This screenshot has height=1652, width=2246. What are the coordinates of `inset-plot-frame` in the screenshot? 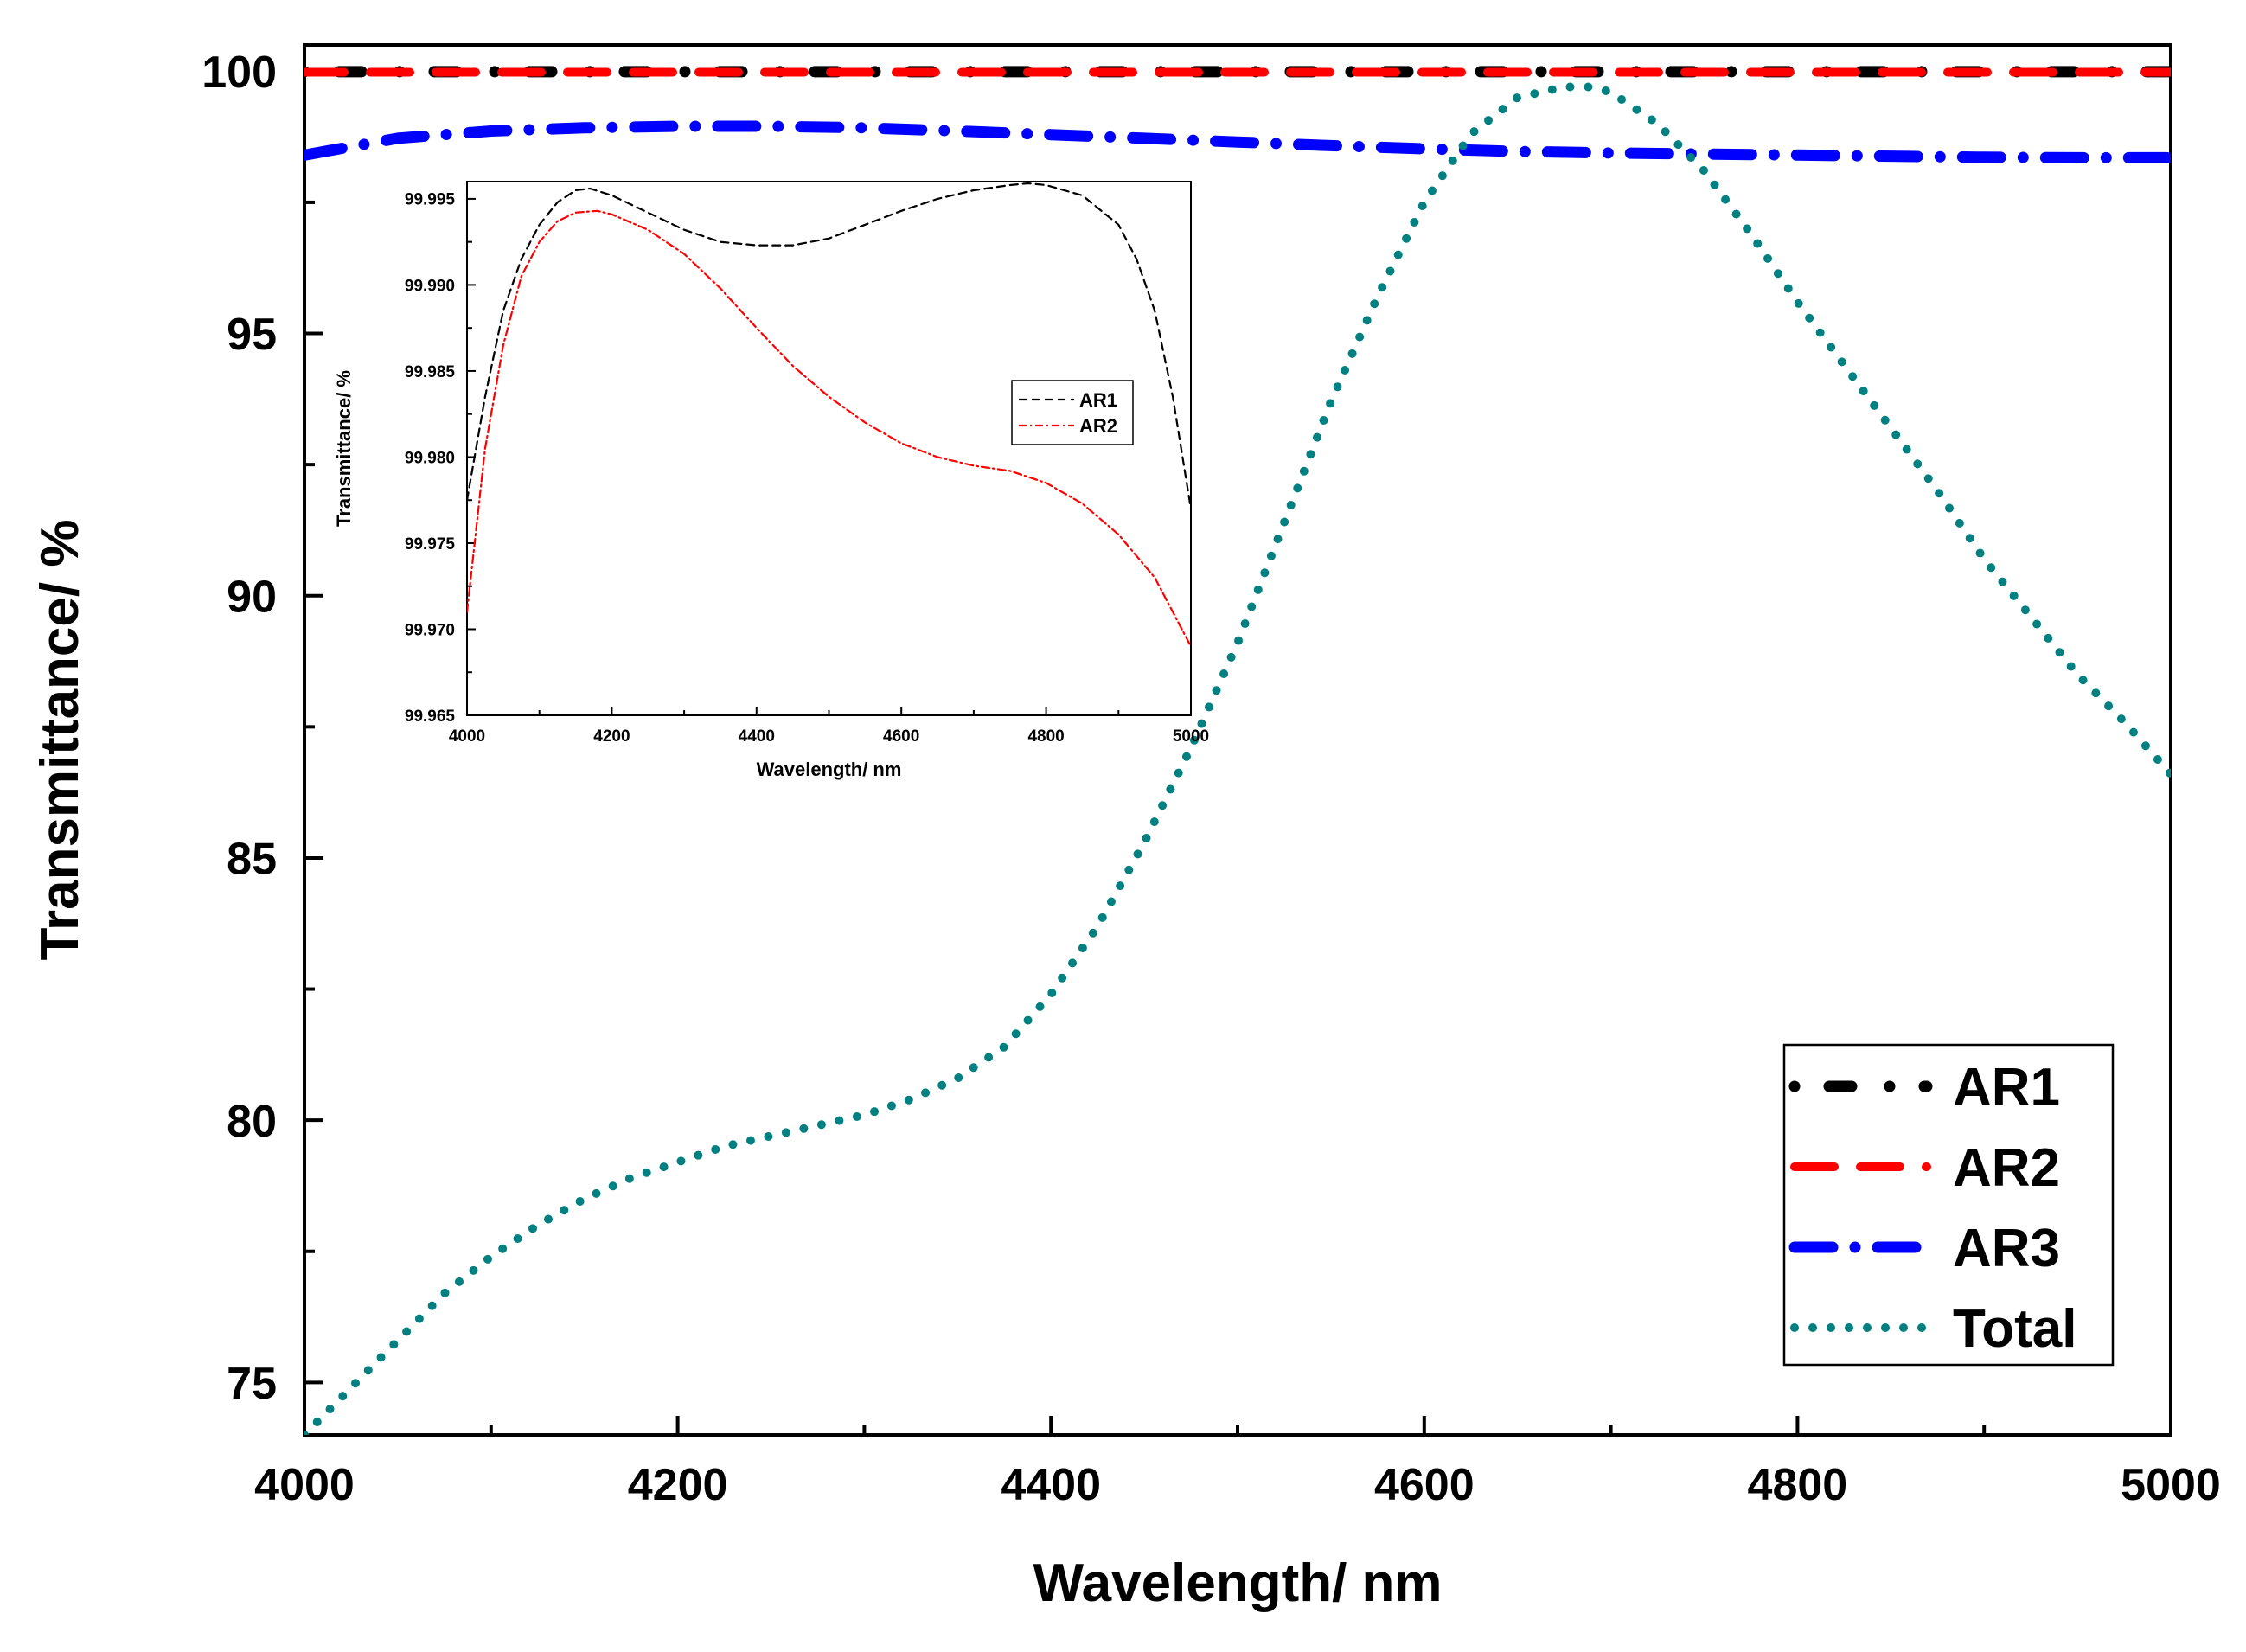 It's located at (829, 449).